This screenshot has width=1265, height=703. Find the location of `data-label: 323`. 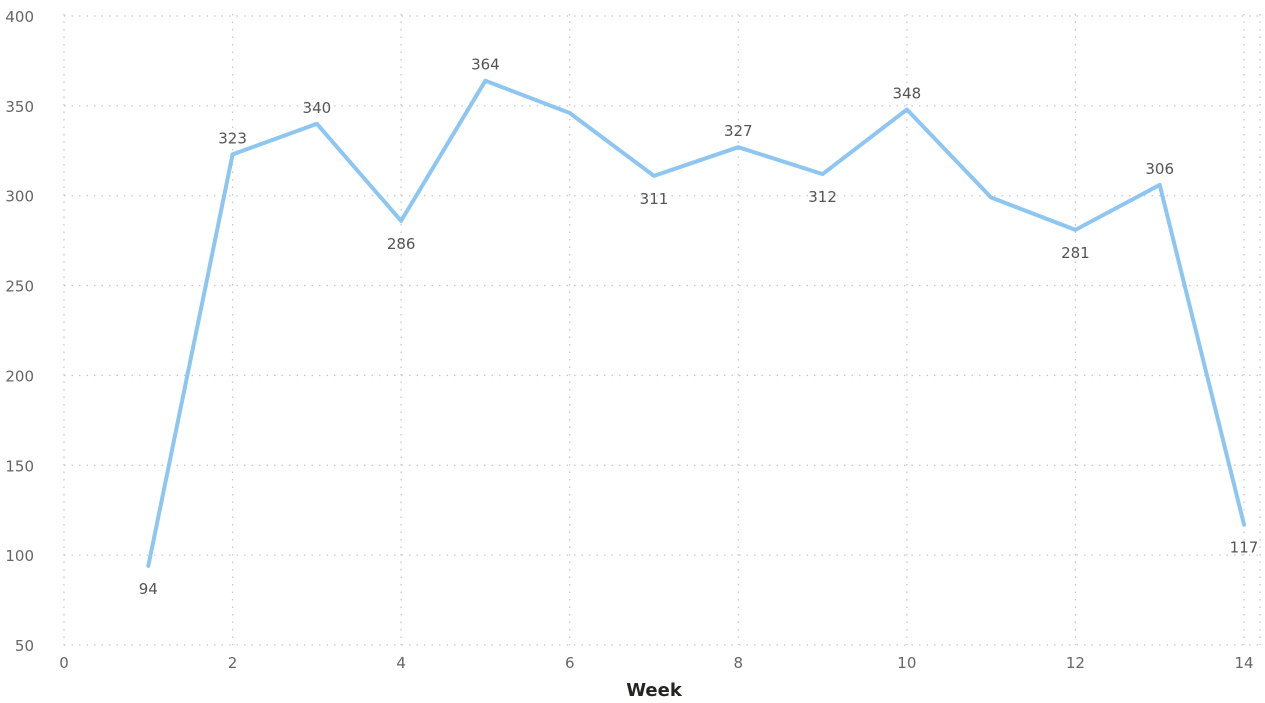

data-label: 323 is located at coordinates (232, 138).